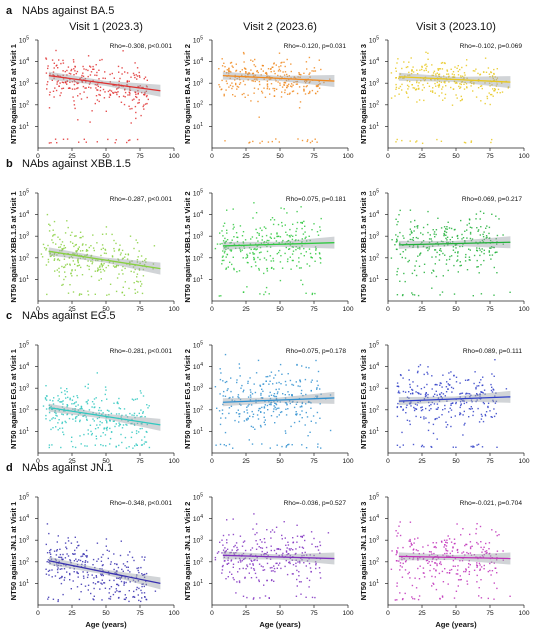  Describe the element at coordinates (198, 236) in the screenshot. I see `y-tick-label: 10³` at that location.